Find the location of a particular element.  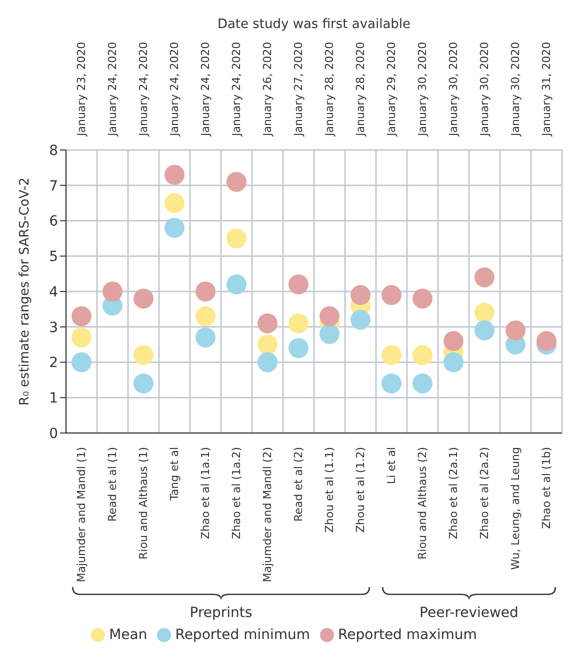

x2-axis-title: Date study was first available is located at coordinates (314, 24).